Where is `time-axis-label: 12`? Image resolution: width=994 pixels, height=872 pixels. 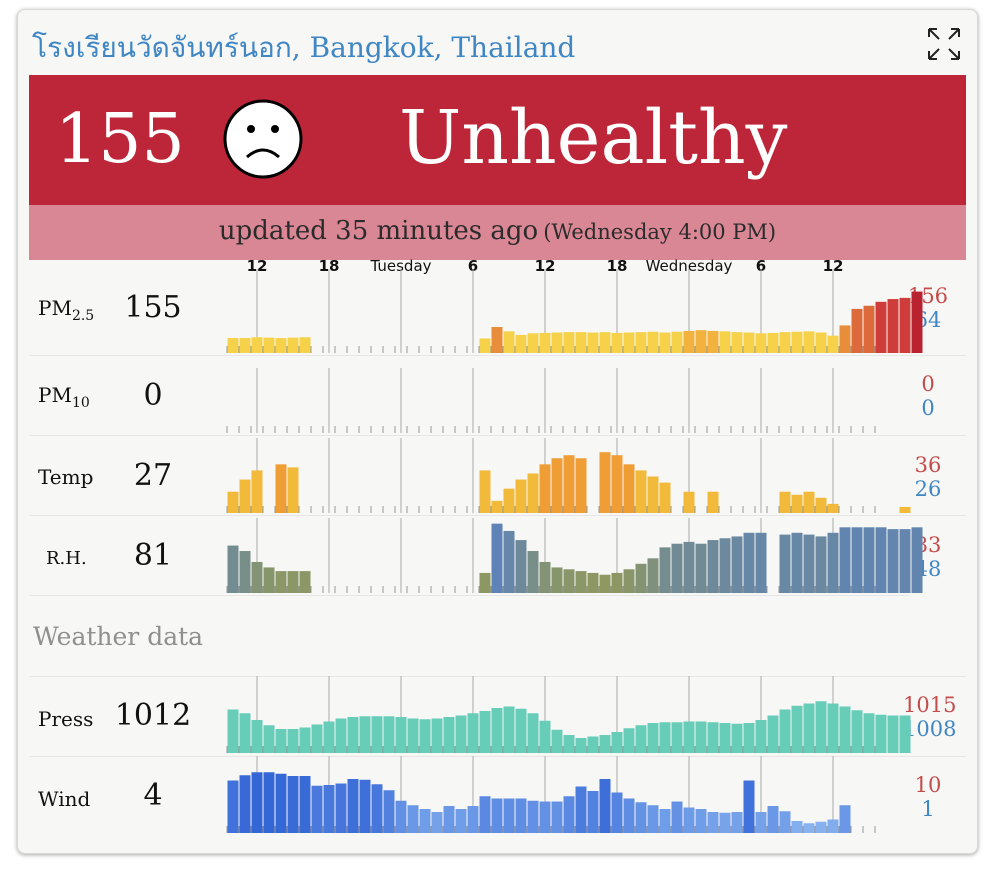
time-axis-label: 12 is located at coordinates (257, 266).